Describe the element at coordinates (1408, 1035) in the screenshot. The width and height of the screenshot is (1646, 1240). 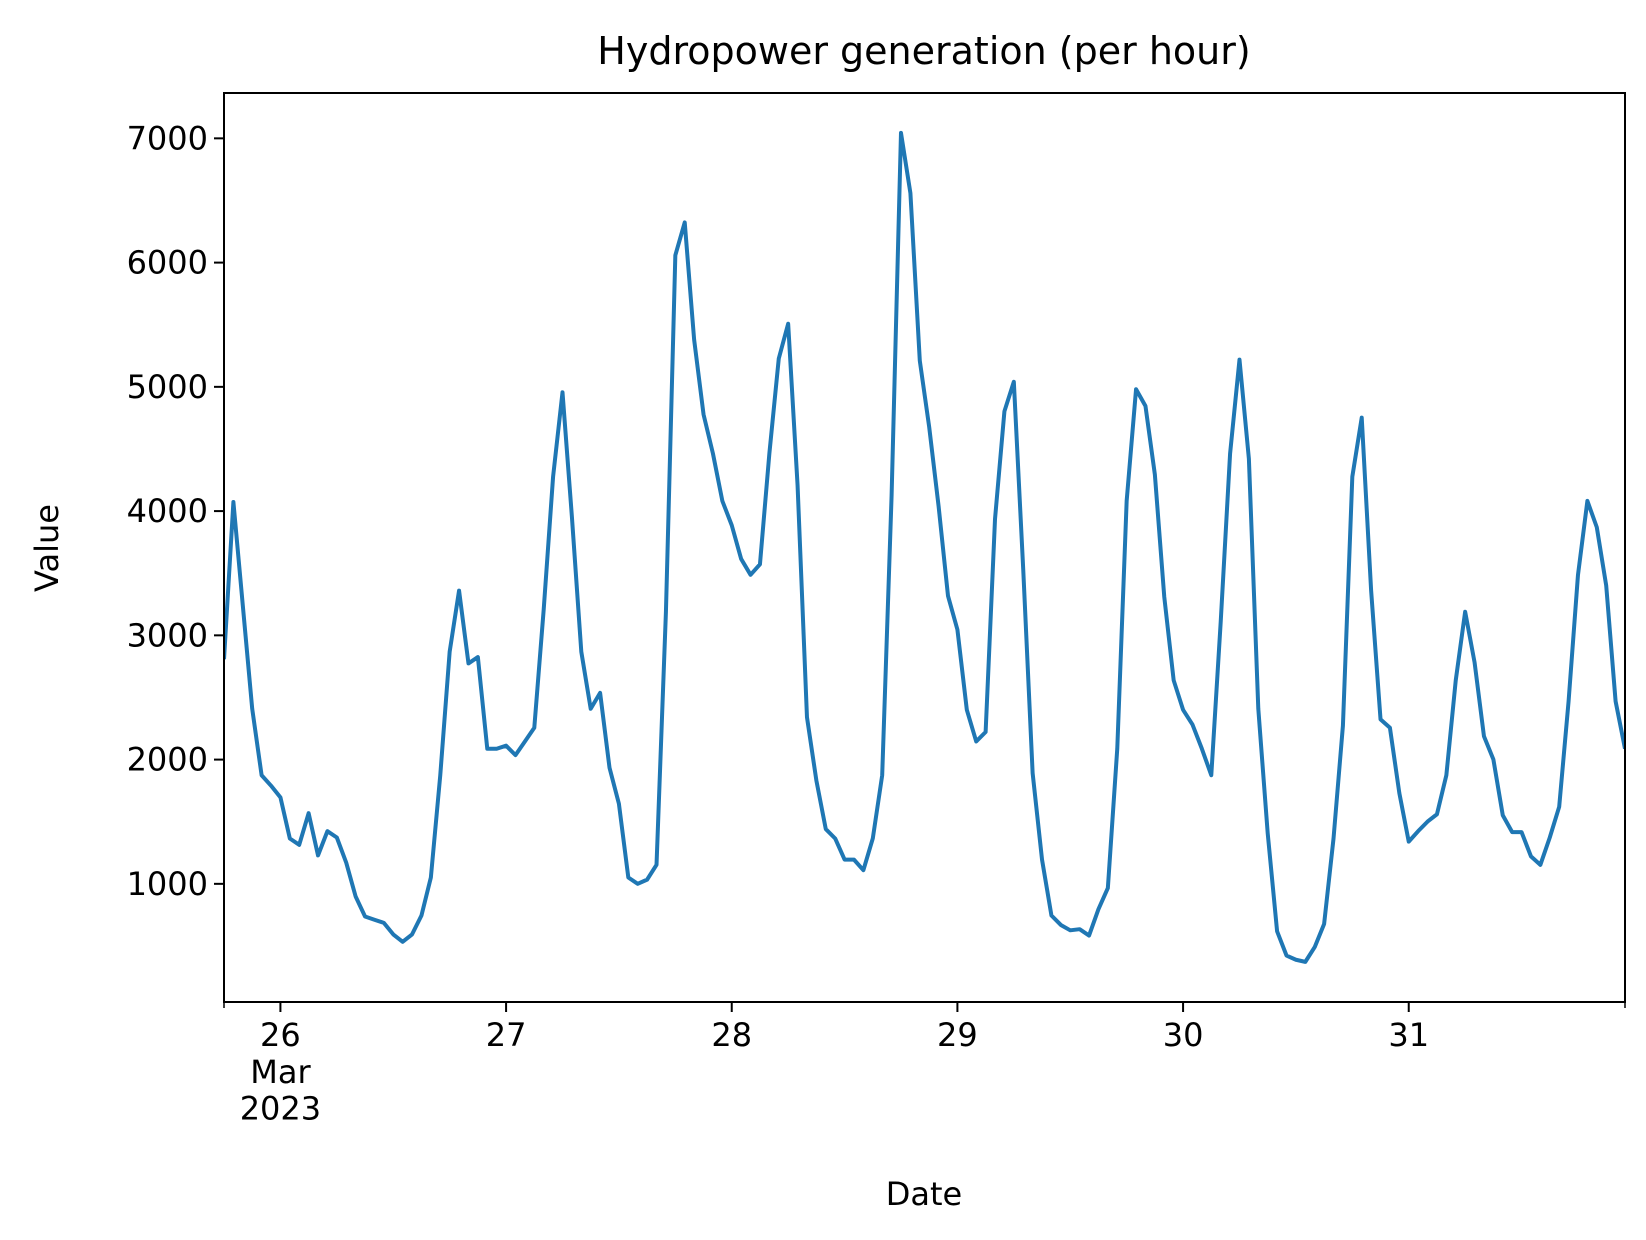
I see `x-tick-label: 31` at that location.